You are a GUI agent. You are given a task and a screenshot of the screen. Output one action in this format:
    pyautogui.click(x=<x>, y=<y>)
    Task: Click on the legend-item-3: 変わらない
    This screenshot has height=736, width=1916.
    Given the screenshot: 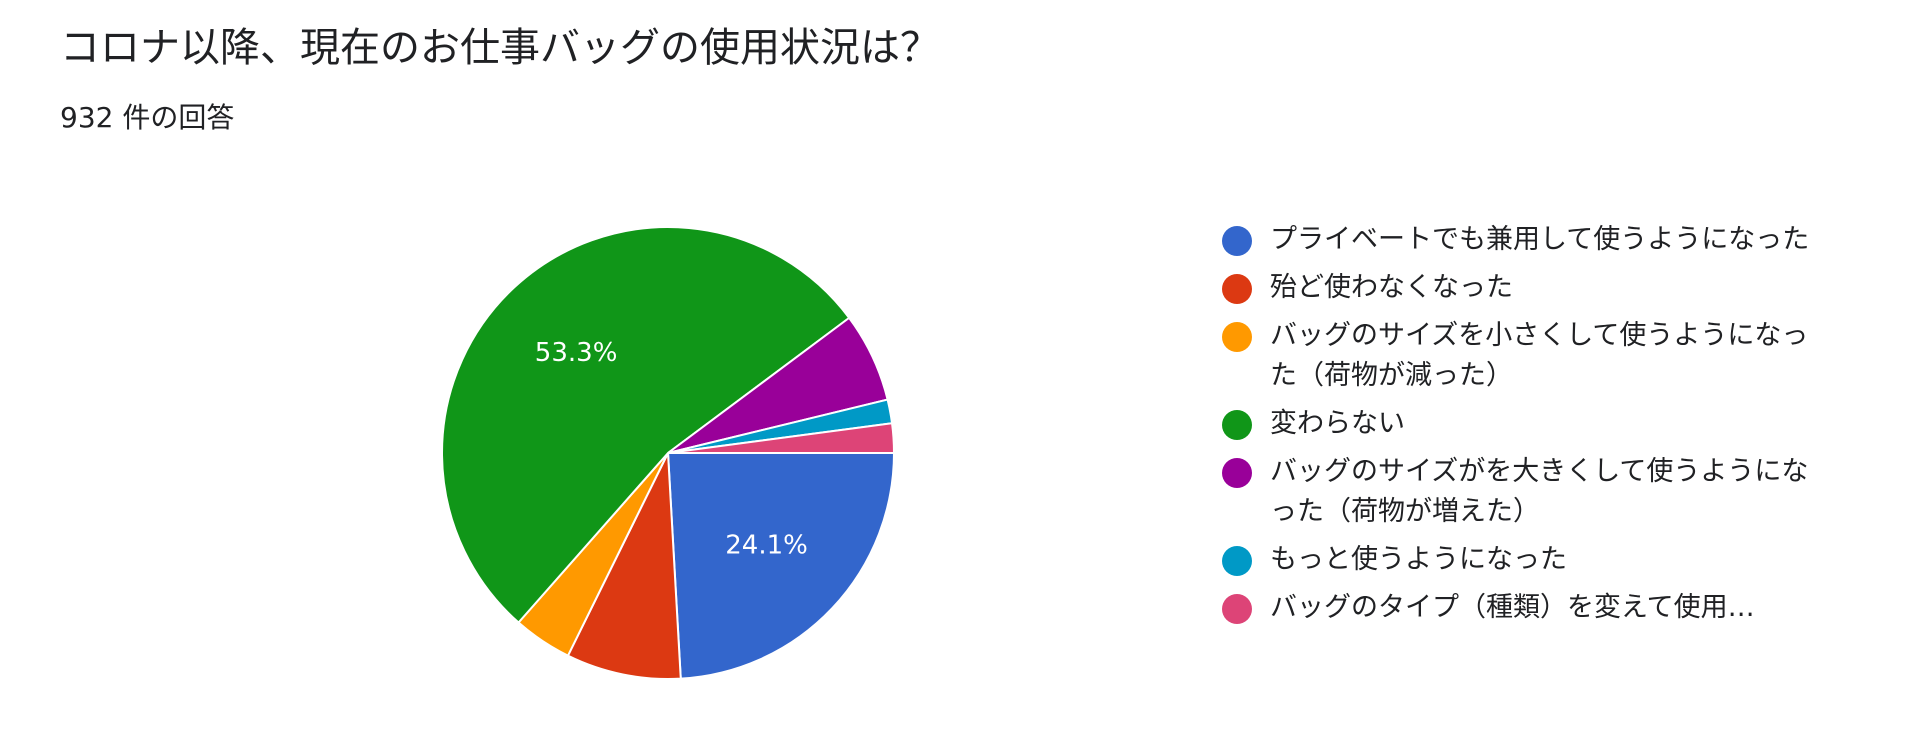 What is the action you would take?
    pyautogui.click(x=1522, y=424)
    